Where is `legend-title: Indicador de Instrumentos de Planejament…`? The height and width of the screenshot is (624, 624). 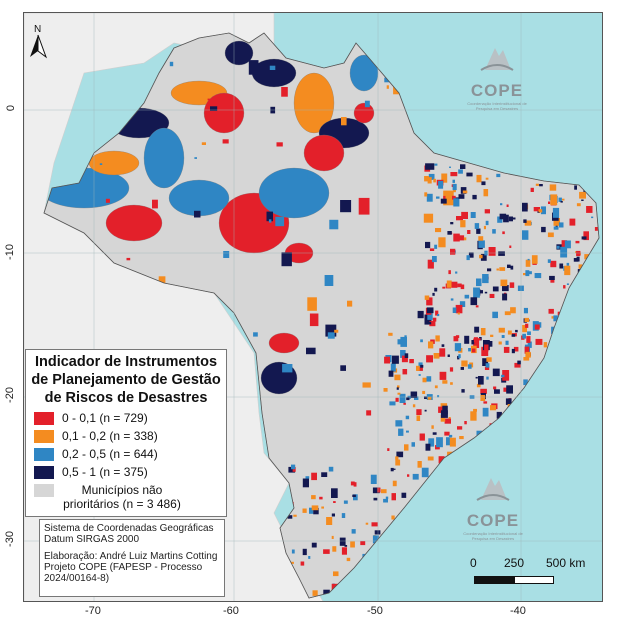
legend-title: Indicador de Instrumentos de Planejament… is located at coordinates (126, 380).